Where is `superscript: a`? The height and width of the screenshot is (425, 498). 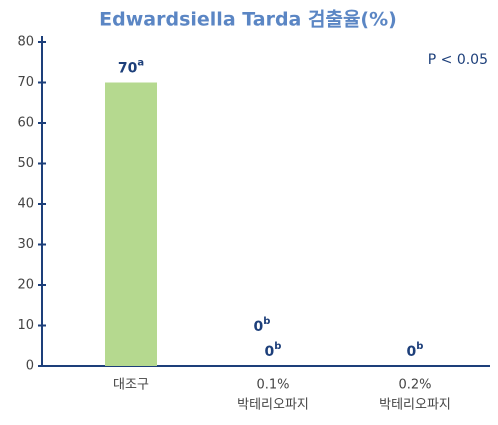
superscript: a is located at coordinates (140, 63).